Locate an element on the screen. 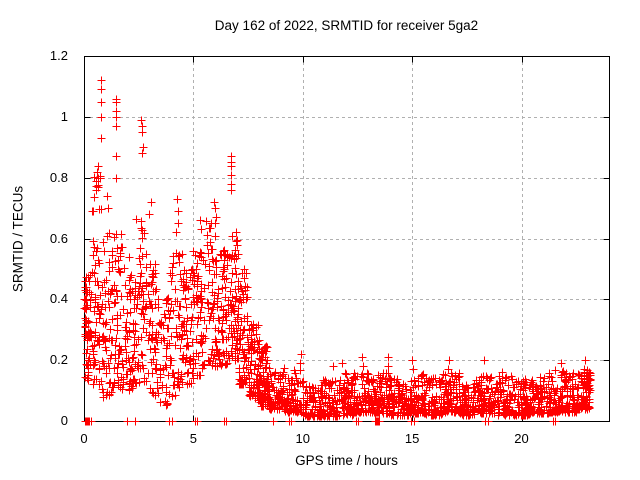 The height and width of the screenshot is (480, 640). x-tick-label: 10 is located at coordinates (302, 438).